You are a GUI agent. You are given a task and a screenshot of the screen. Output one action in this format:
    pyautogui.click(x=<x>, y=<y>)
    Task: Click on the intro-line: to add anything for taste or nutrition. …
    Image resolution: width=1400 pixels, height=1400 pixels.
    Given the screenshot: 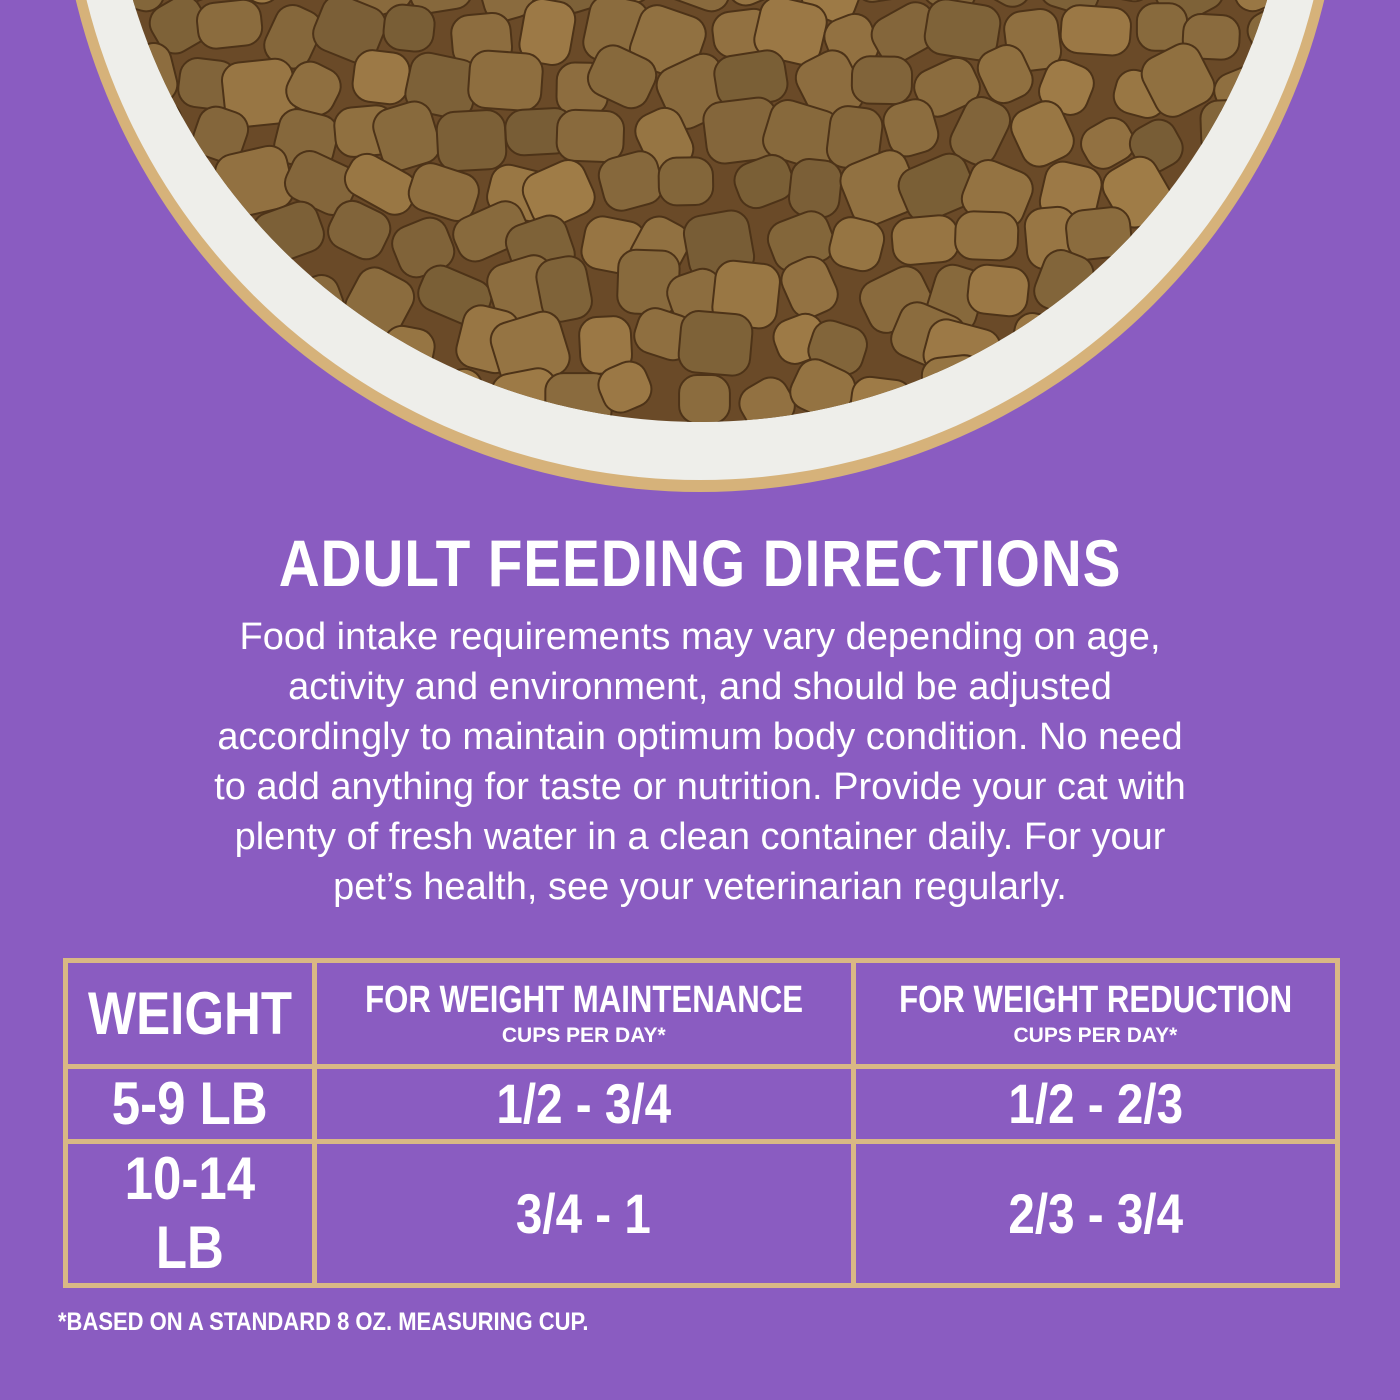 What is the action you would take?
    pyautogui.click(x=700, y=787)
    